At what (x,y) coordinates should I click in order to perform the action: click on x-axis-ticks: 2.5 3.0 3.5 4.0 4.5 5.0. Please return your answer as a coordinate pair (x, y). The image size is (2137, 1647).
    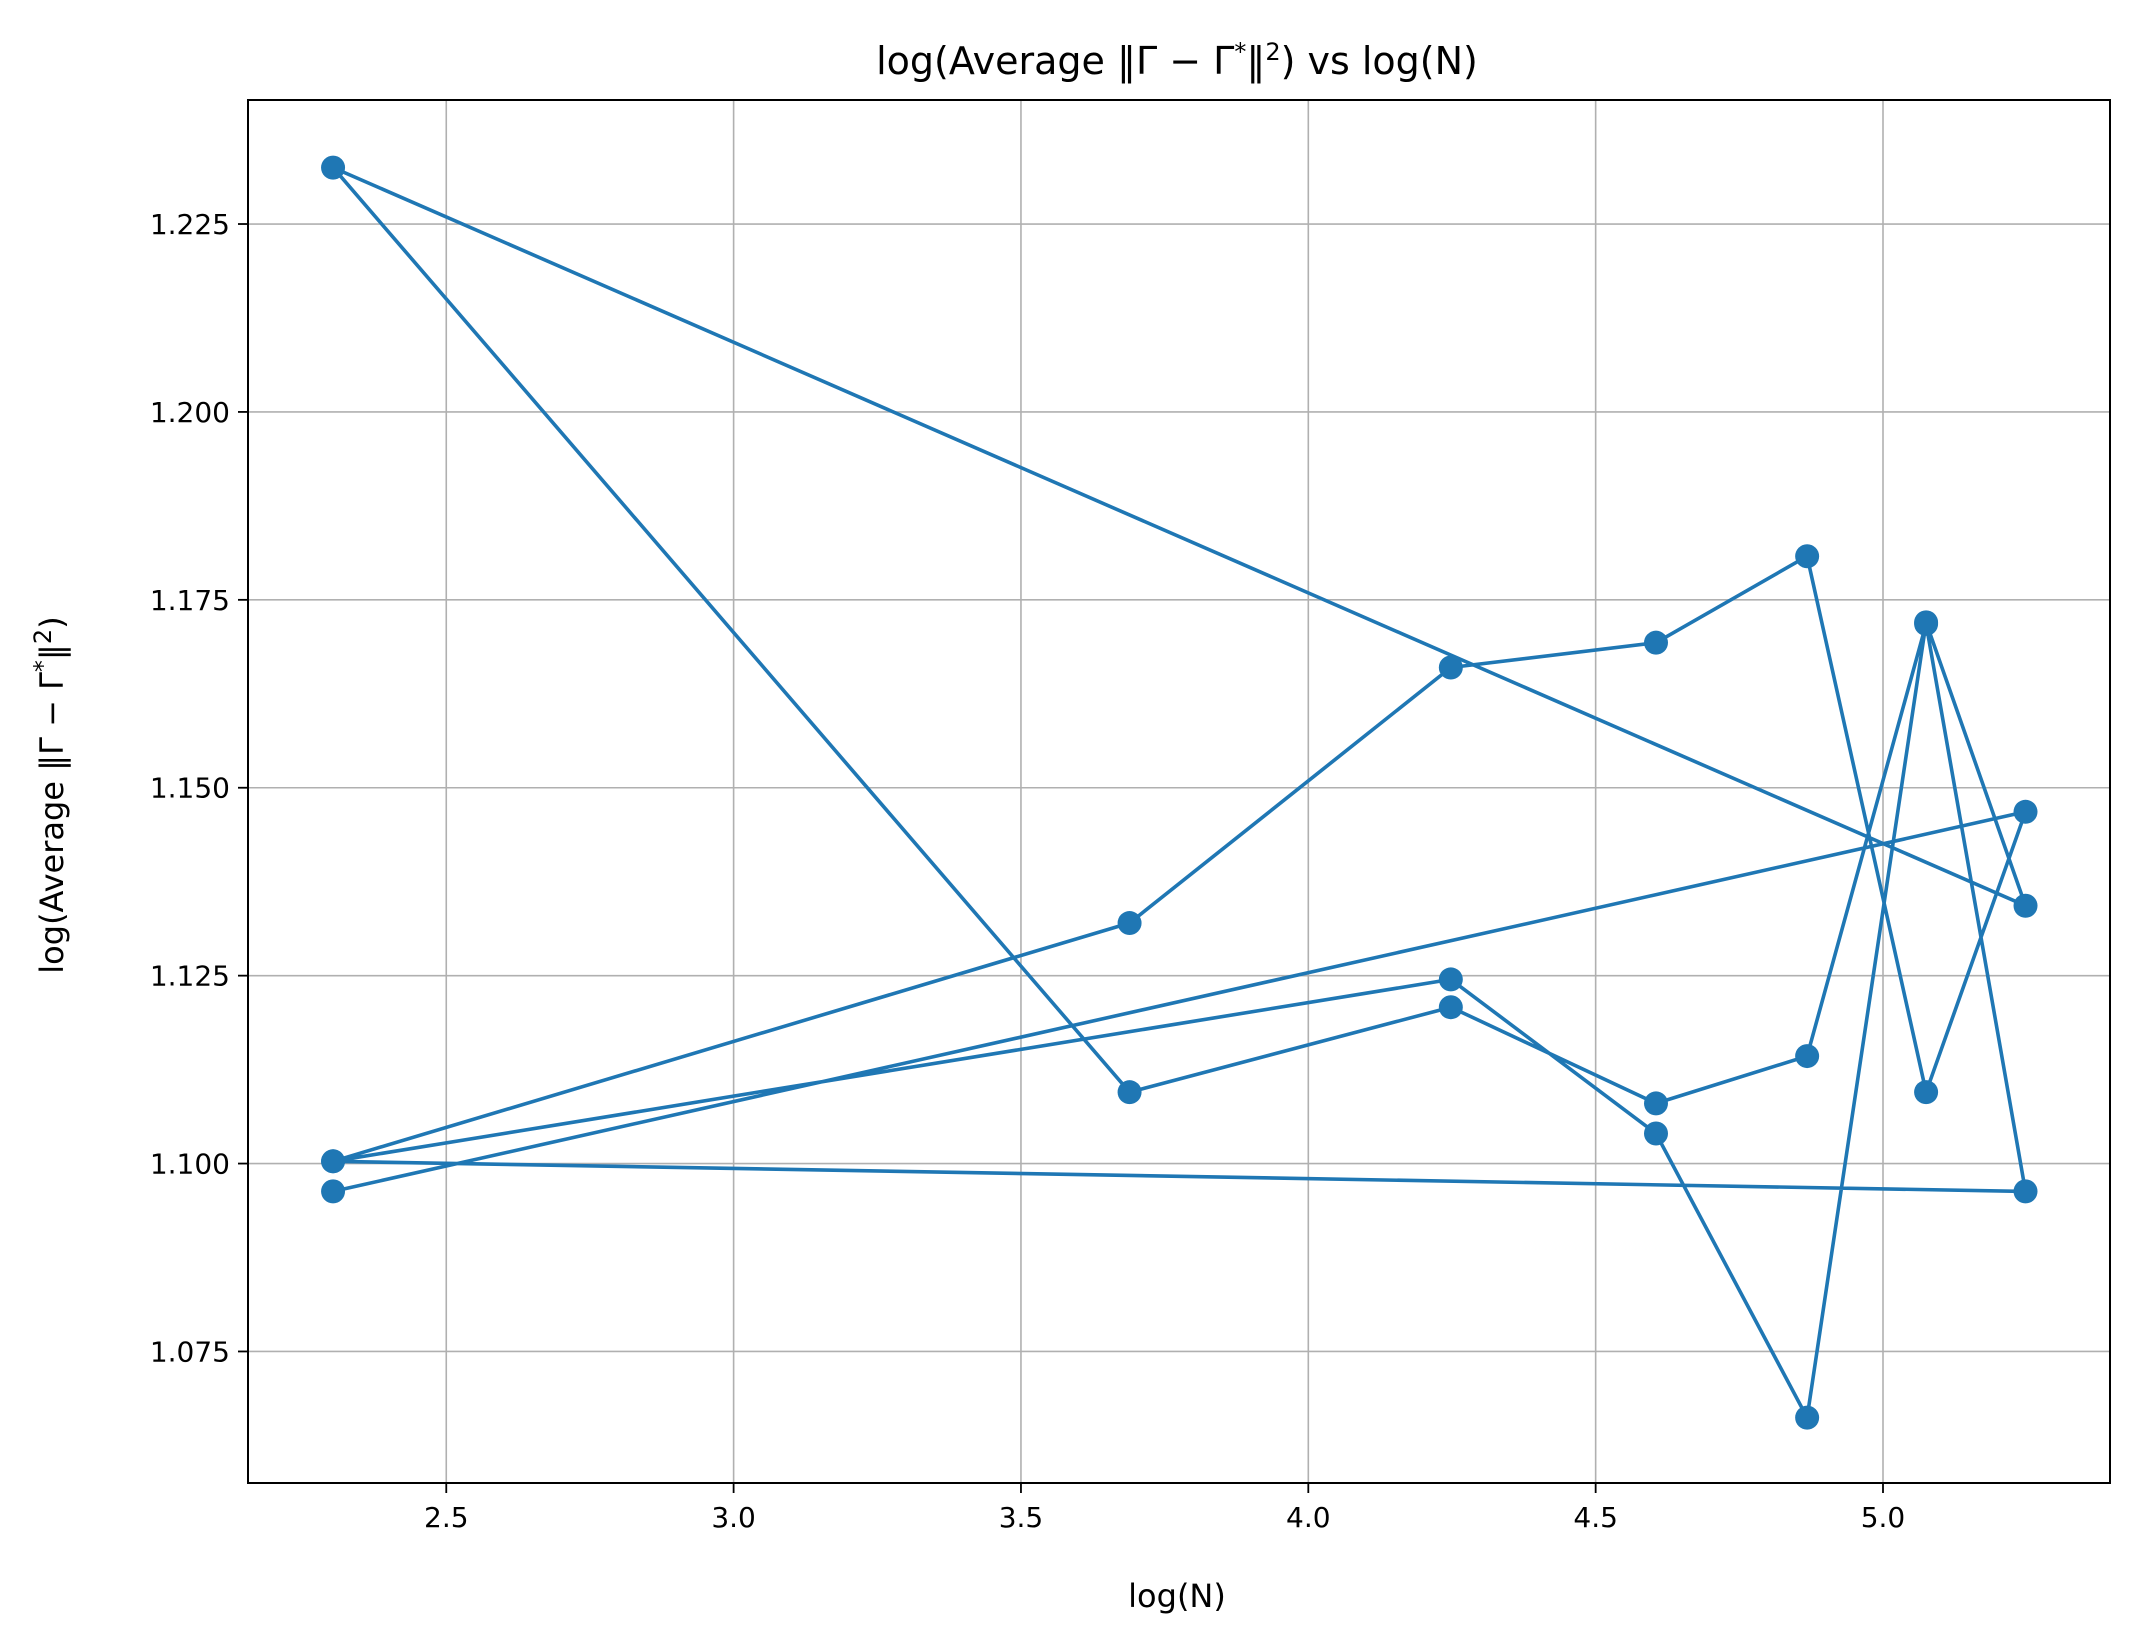
    Looking at the image, I should click on (1164, 1508).